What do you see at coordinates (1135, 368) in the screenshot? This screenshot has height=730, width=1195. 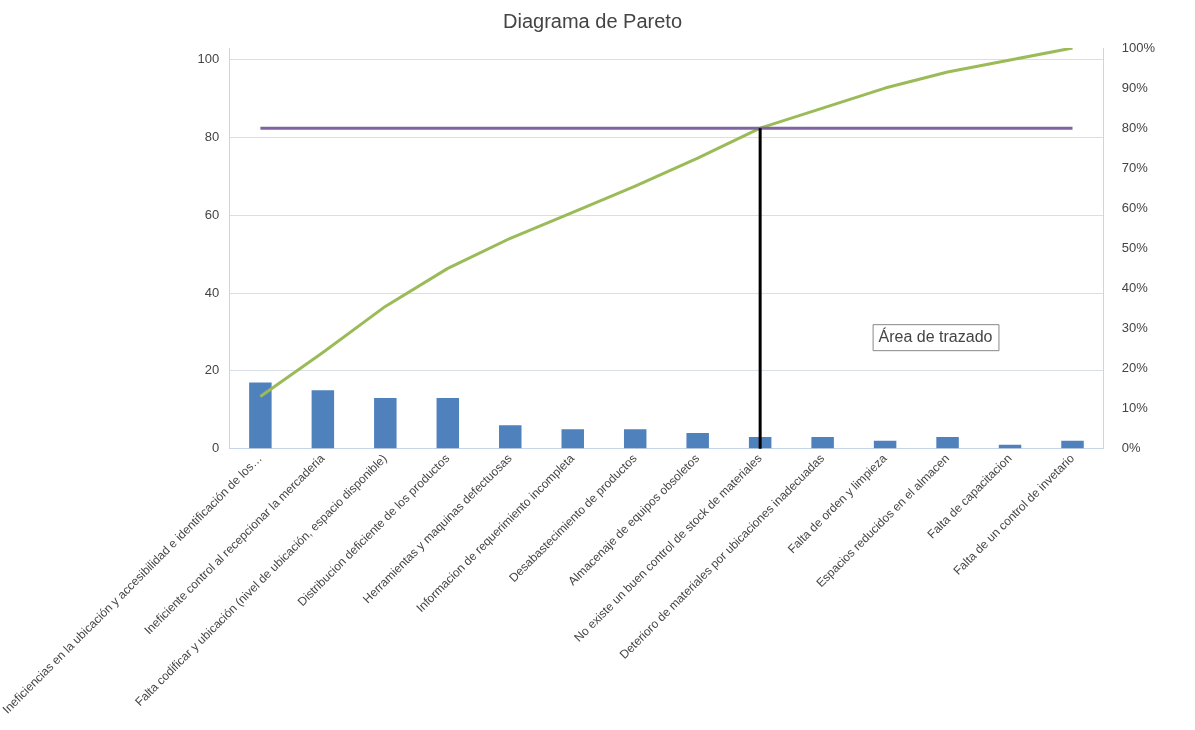 I see `y2-tick-label: 20%` at bounding box center [1135, 368].